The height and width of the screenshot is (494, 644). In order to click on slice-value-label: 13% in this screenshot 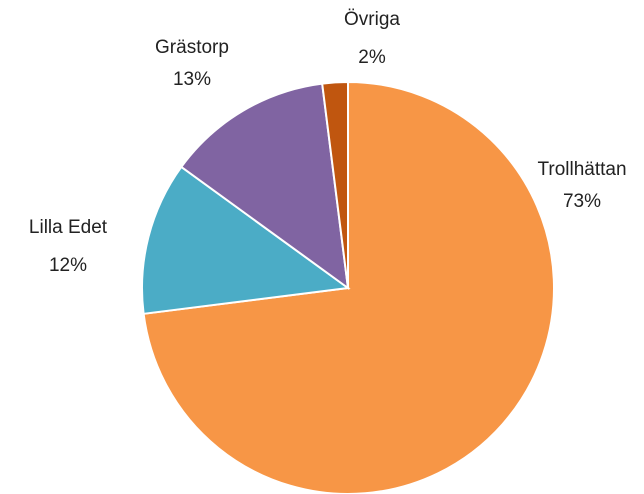, I will do `click(192, 79)`.